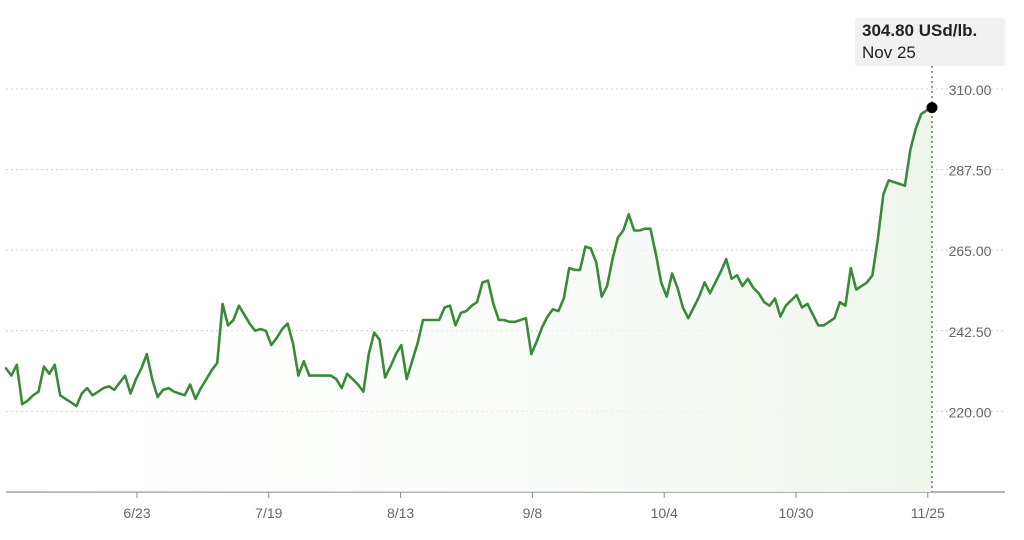 This screenshot has height=540, width=1024. I want to click on y-tick-label: 310.00, so click(970, 90).